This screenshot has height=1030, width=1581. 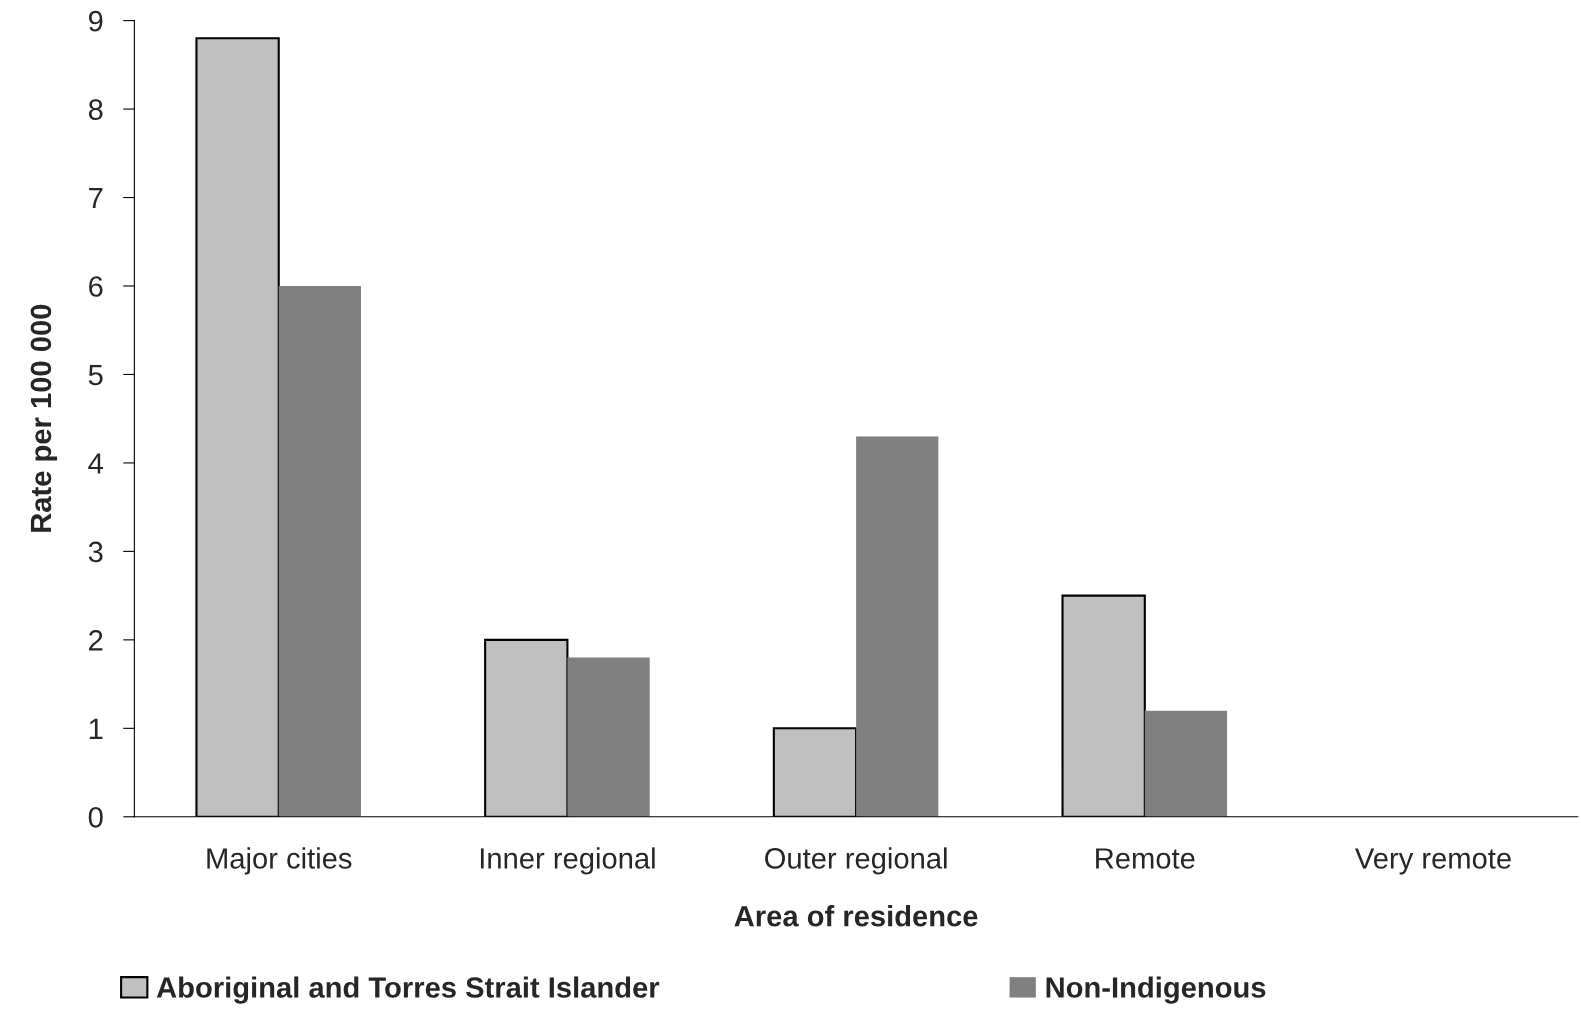 What do you see at coordinates (96, 640) in the screenshot?
I see `y-tick-label: 2` at bounding box center [96, 640].